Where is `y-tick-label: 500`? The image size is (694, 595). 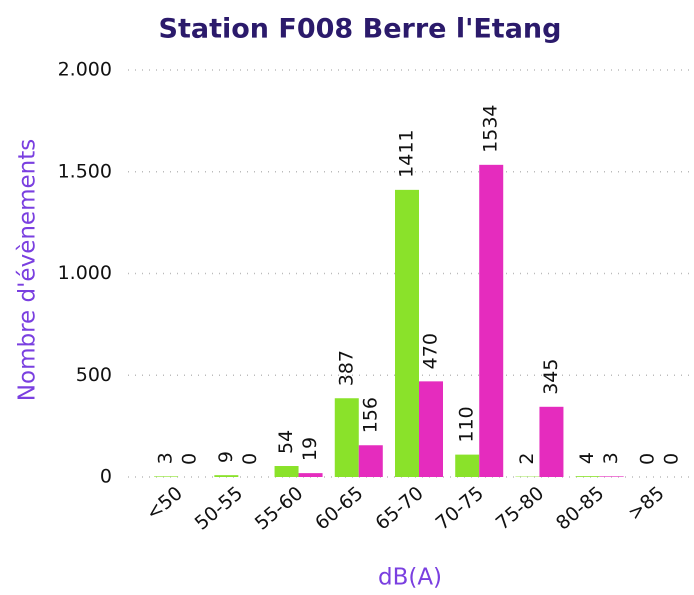
y-tick-label: 500 is located at coordinates (94, 375).